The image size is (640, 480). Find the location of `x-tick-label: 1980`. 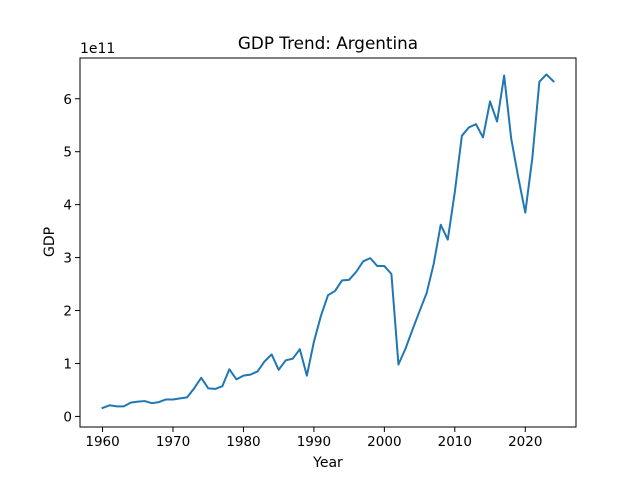

x-tick-label: 1980 is located at coordinates (243, 442).